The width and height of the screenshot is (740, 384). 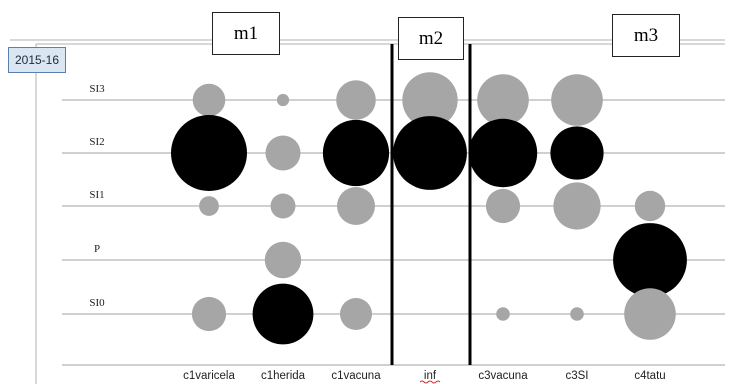 I want to click on y-label-p: P, so click(x=97, y=249).